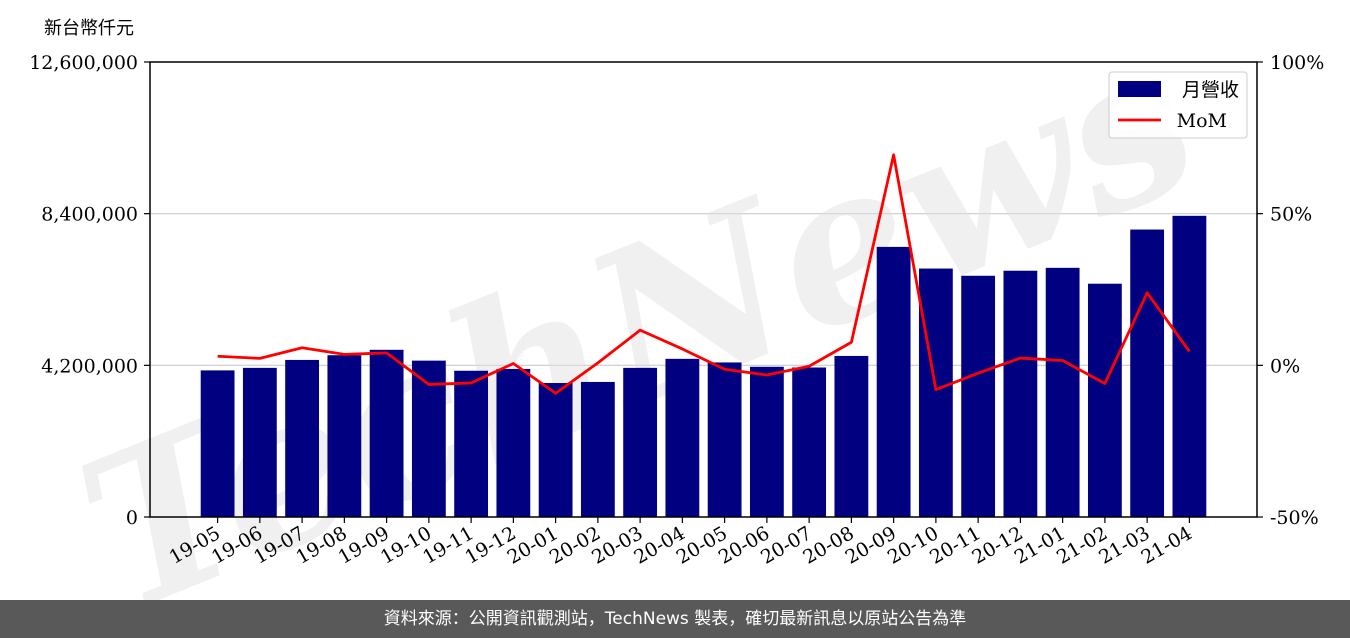 The width and height of the screenshot is (1350, 638). Describe the element at coordinates (89, 366) in the screenshot. I see `left-tick-label: 4,200,000` at that location.